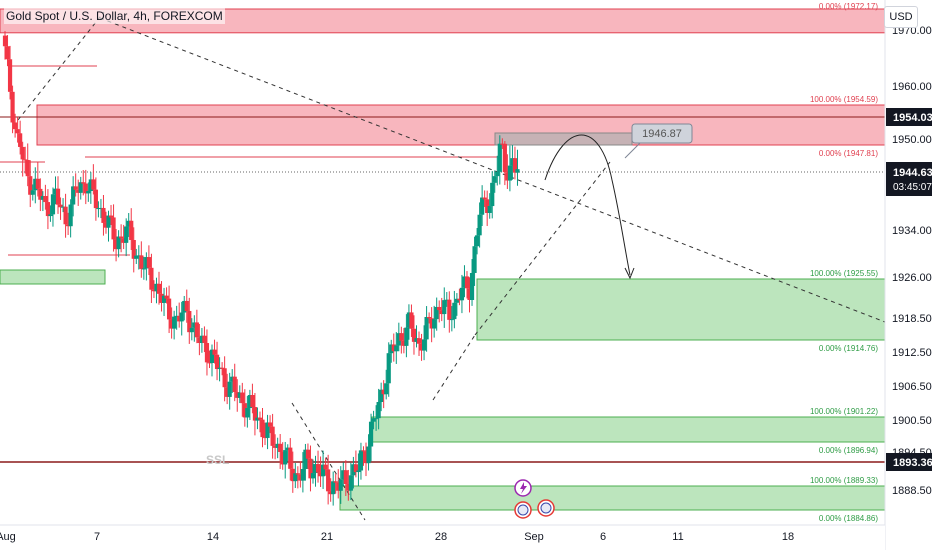  What do you see at coordinates (788, 537) in the screenshot?
I see `time-tick-label: 18` at bounding box center [788, 537].